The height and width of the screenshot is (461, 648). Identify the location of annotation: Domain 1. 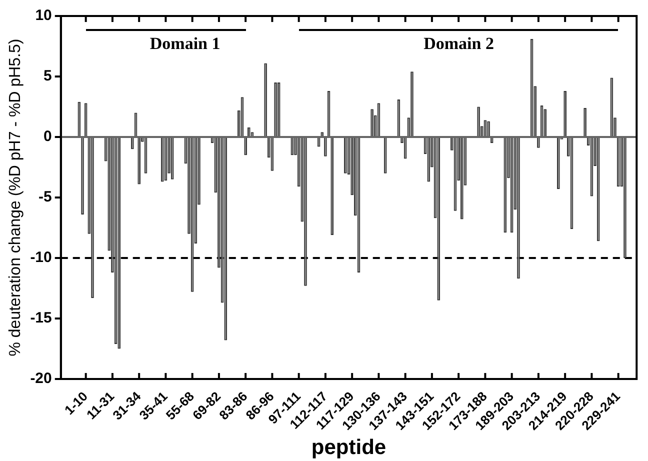
(185, 44).